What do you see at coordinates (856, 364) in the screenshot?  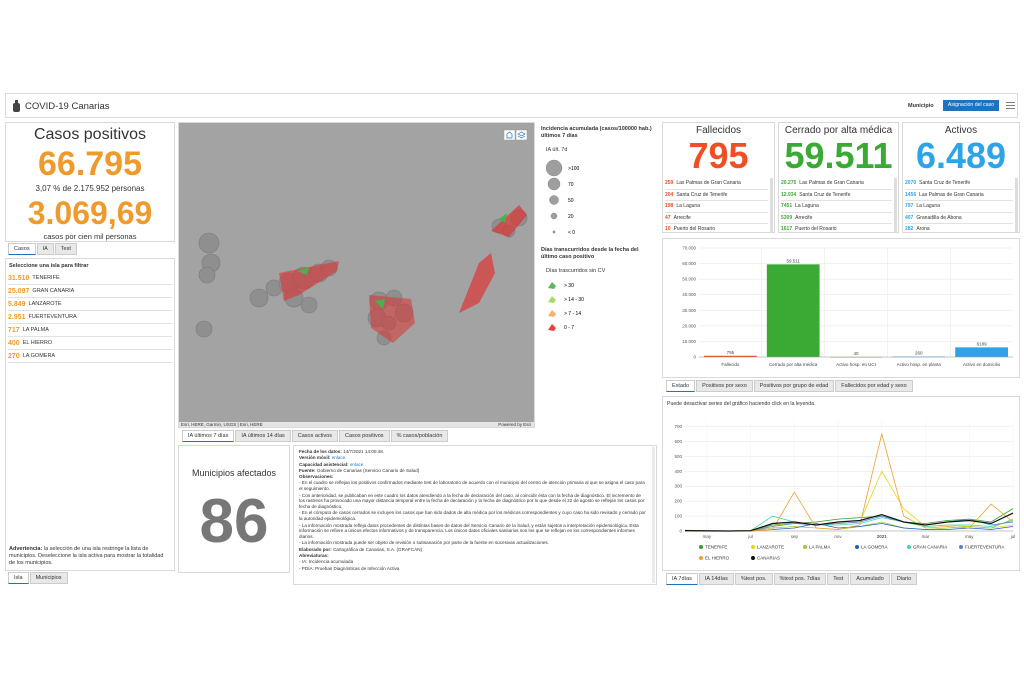 I see `x-tick-label: Activo hosp. en UCI` at bounding box center [856, 364].